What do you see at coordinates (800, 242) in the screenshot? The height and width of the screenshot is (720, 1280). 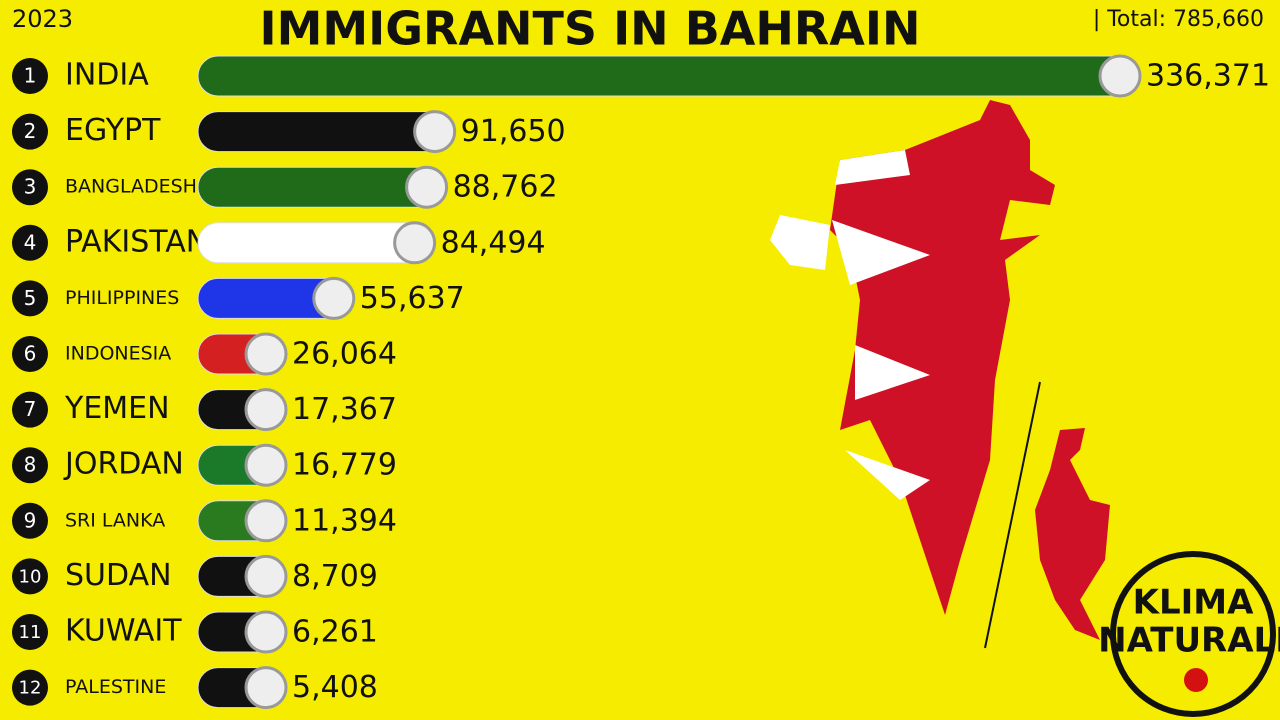 I see `map-islet` at bounding box center [800, 242].